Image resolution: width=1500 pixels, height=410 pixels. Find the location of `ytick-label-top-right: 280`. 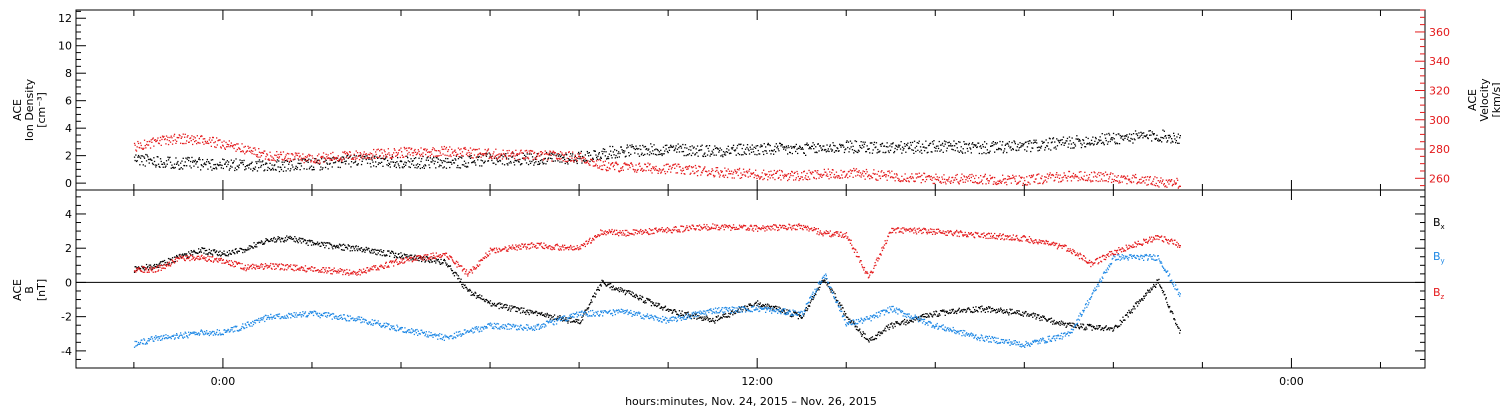

ytick-label-top-right: 280 is located at coordinates (1439, 149).